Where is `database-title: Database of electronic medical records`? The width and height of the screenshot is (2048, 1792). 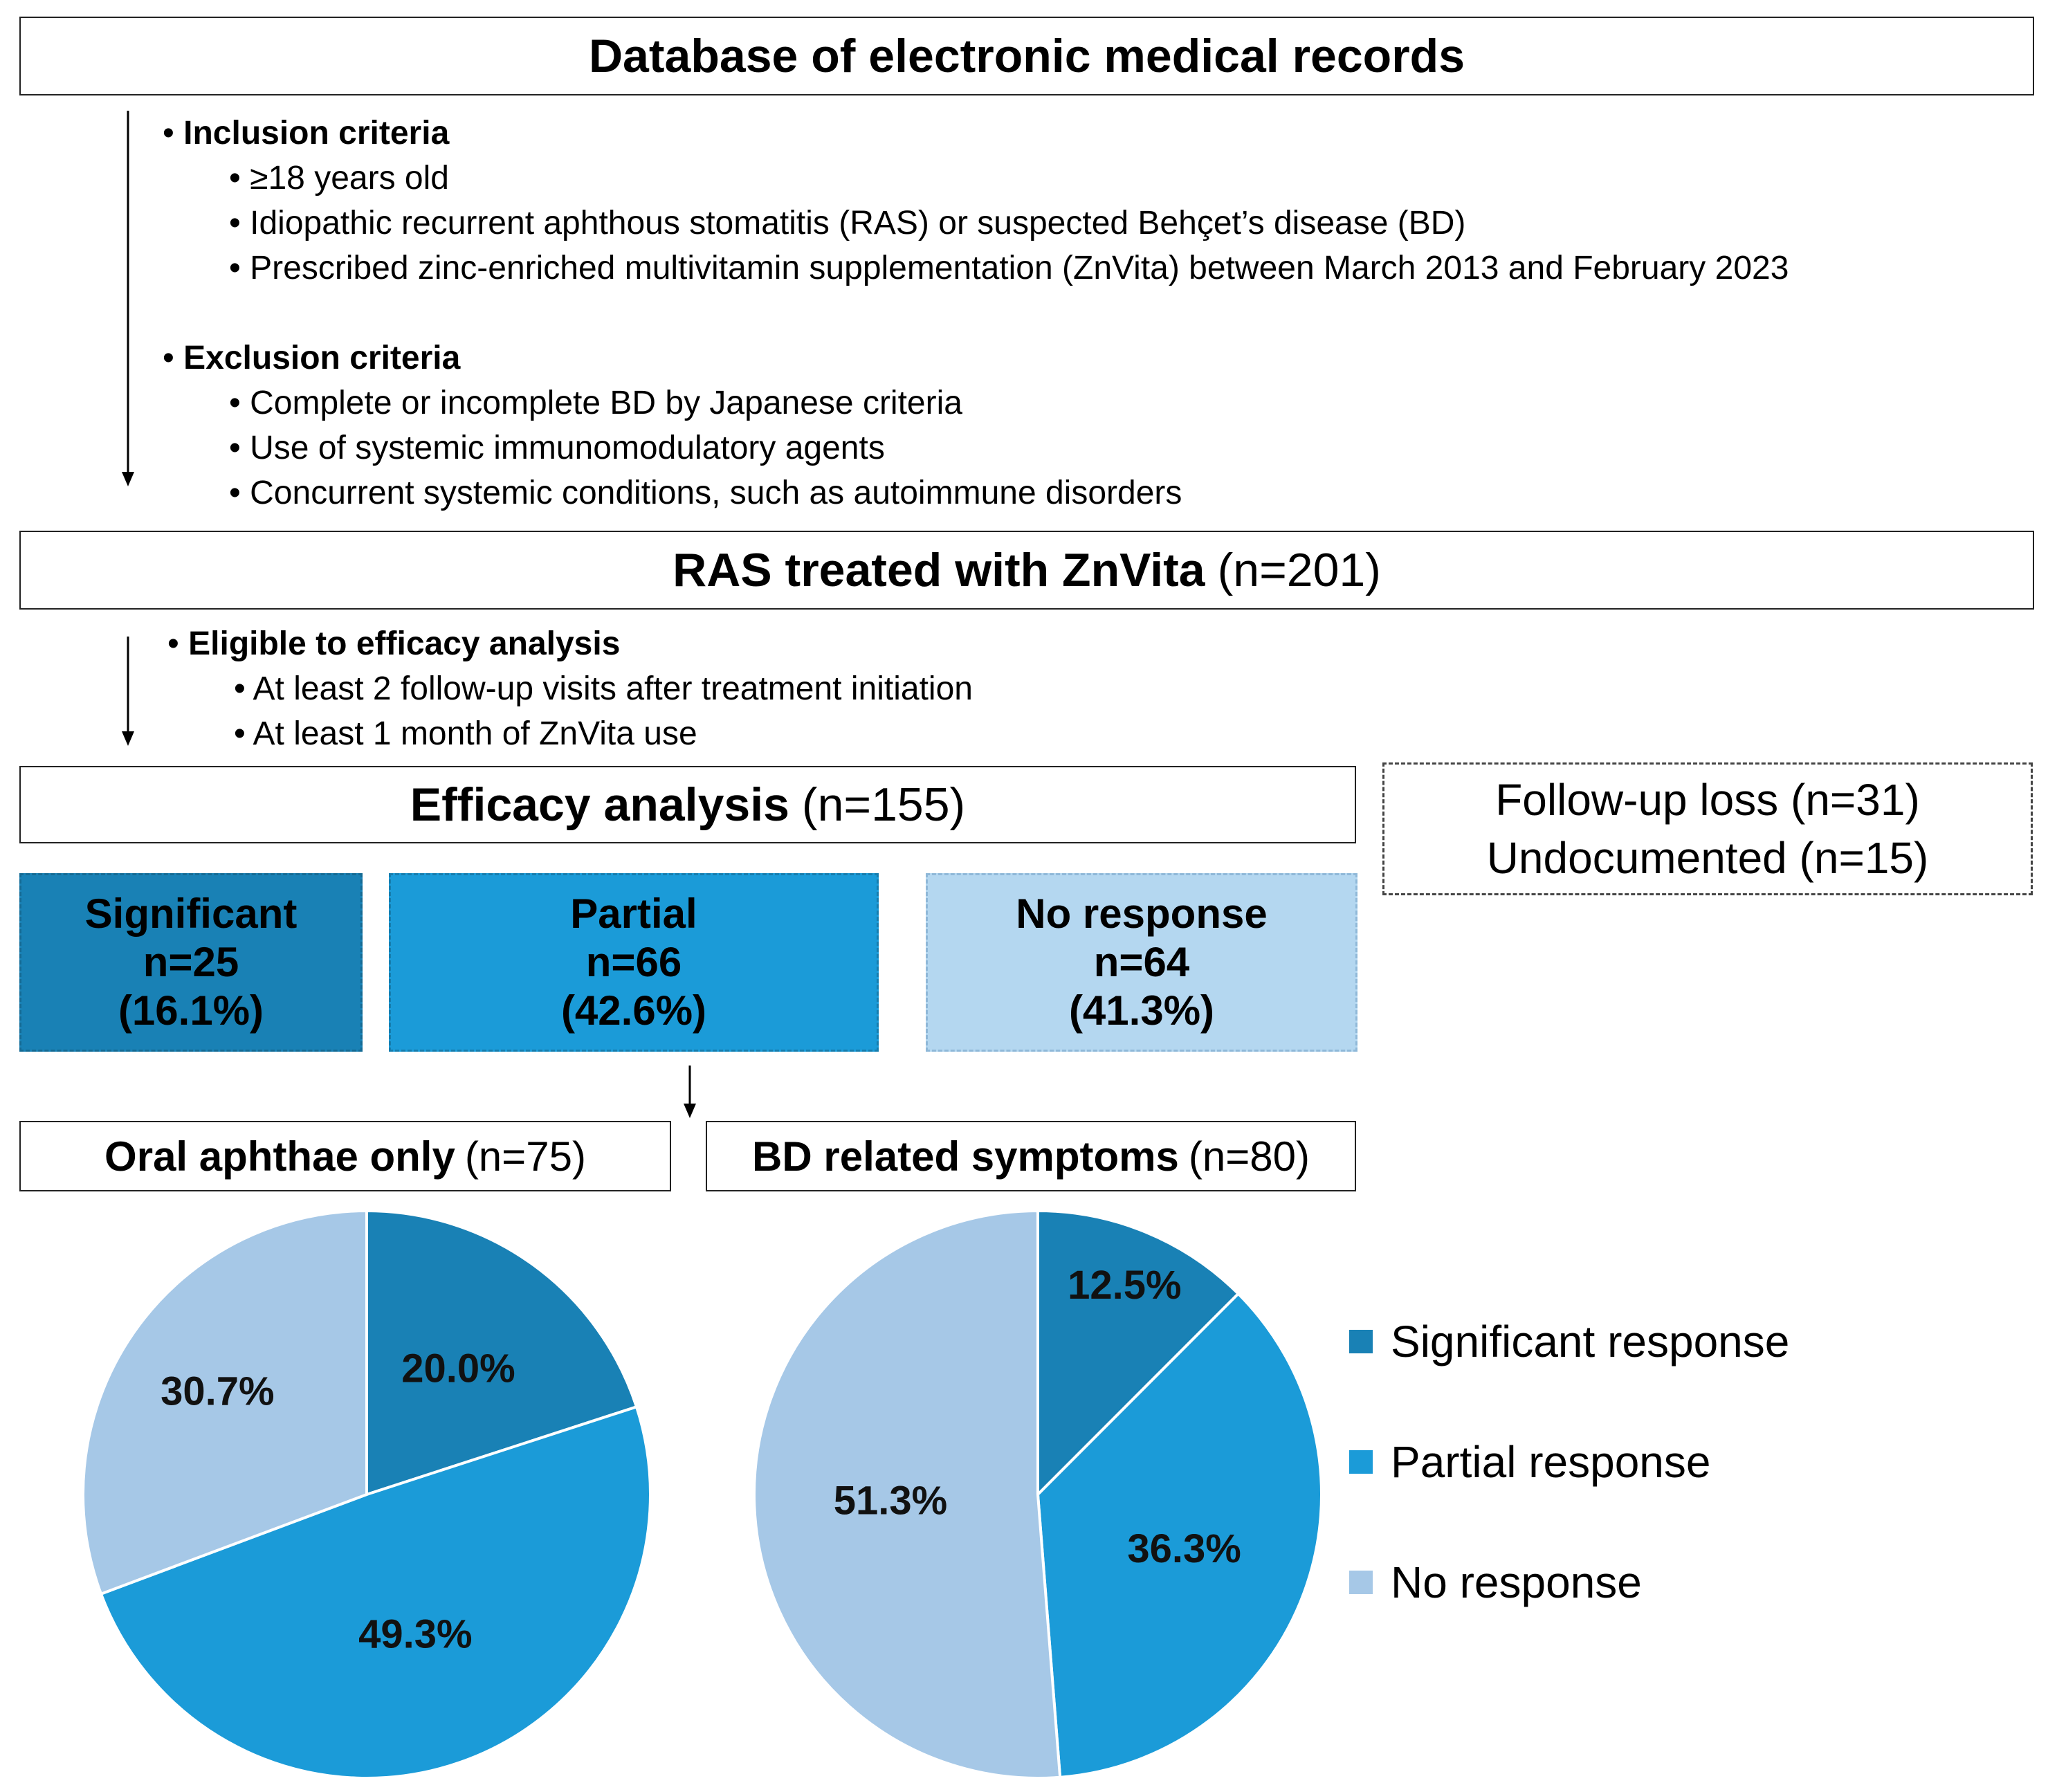 database-title: Database of electronic medical records is located at coordinates (1026, 56).